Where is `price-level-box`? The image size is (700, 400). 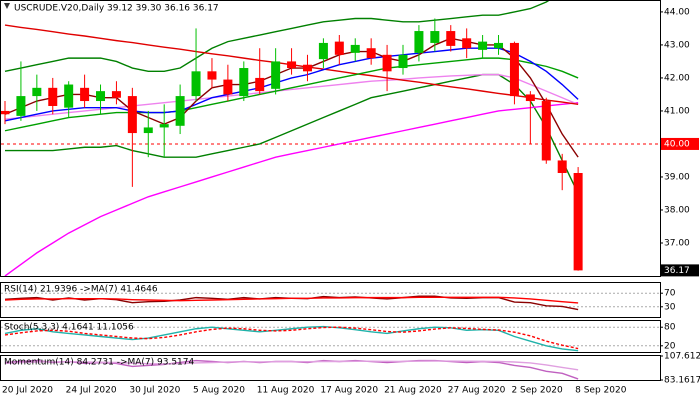 price-level-box is located at coordinates (680, 143).